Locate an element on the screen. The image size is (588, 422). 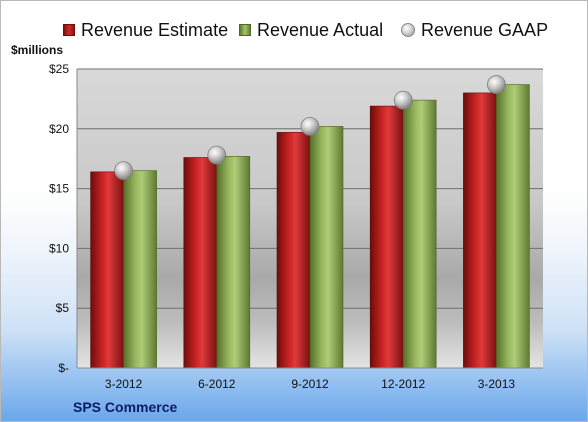
y-tick-label: $10 is located at coordinates (59, 248).